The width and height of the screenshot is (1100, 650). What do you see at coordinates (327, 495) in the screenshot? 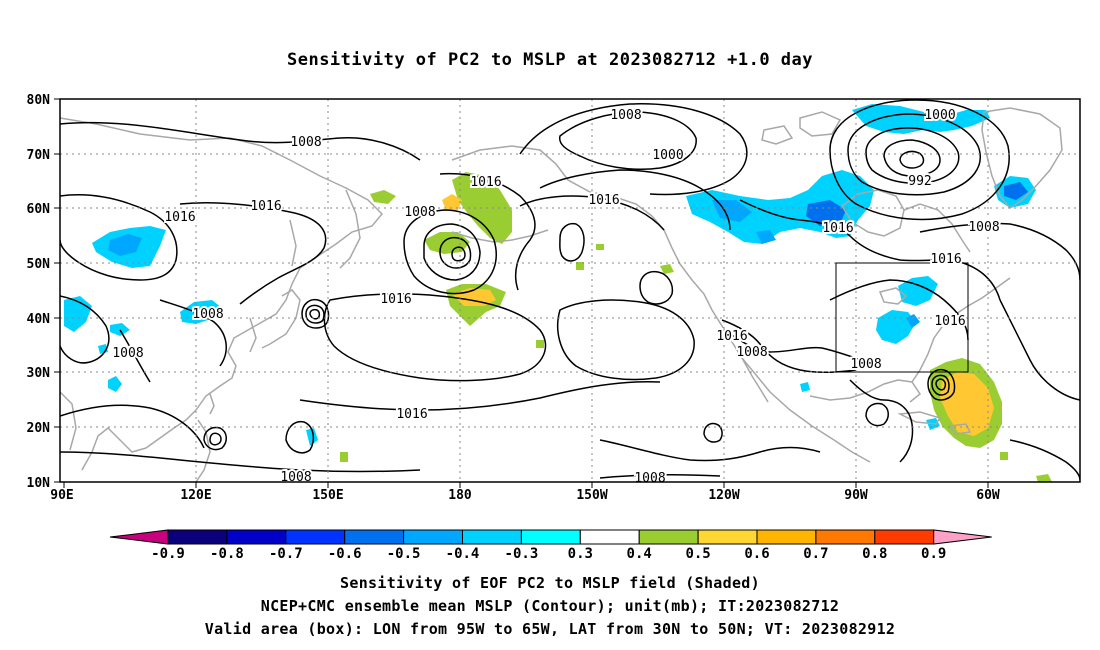
I see `lon-label-150e: 150E` at bounding box center [327, 495].